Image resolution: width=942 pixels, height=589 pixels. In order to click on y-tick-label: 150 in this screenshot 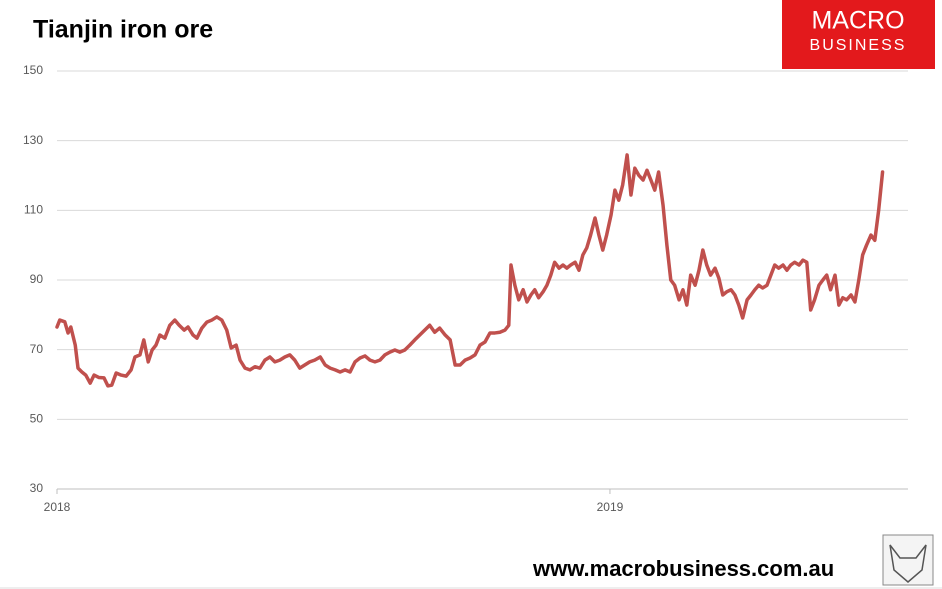, I will do `click(33, 70)`.